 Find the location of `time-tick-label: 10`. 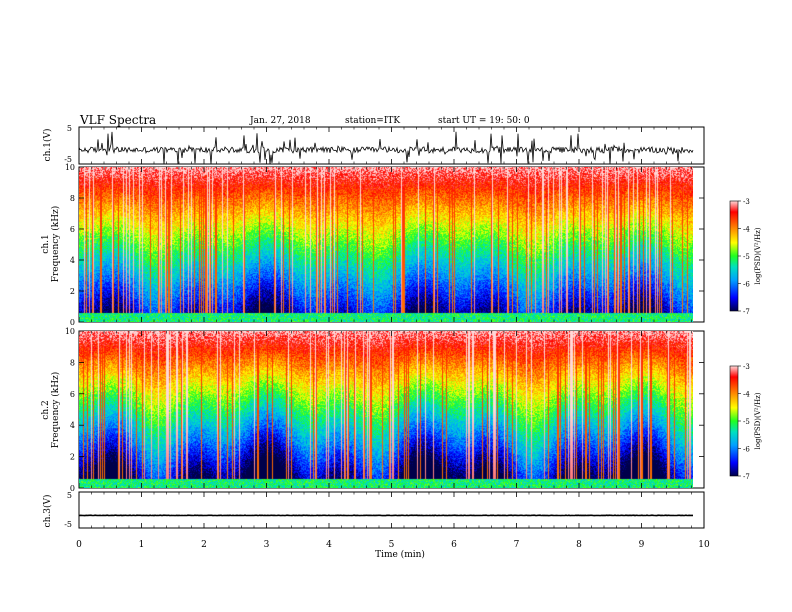

time-tick-label: 10 is located at coordinates (704, 545).